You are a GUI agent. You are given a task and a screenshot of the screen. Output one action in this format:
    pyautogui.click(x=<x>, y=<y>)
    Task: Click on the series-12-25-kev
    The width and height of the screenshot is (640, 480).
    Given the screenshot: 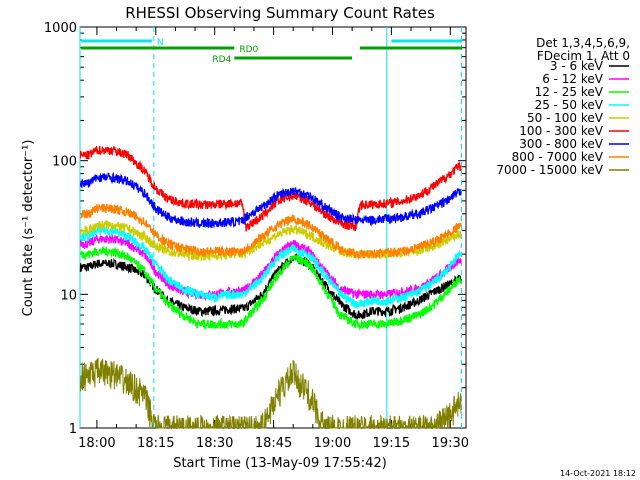 What is the action you would take?
    pyautogui.click(x=270, y=288)
    